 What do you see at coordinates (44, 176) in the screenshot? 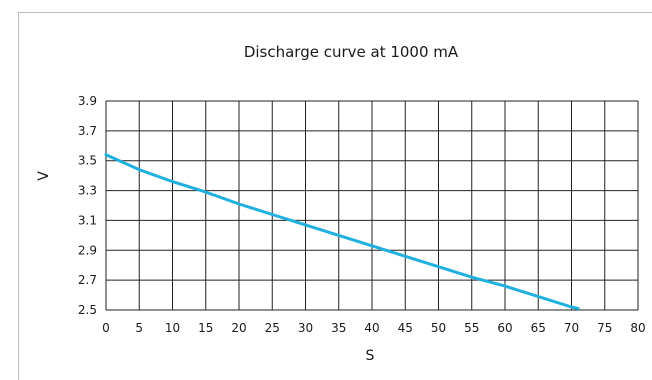
I see `y-axis-label: V` at bounding box center [44, 176].